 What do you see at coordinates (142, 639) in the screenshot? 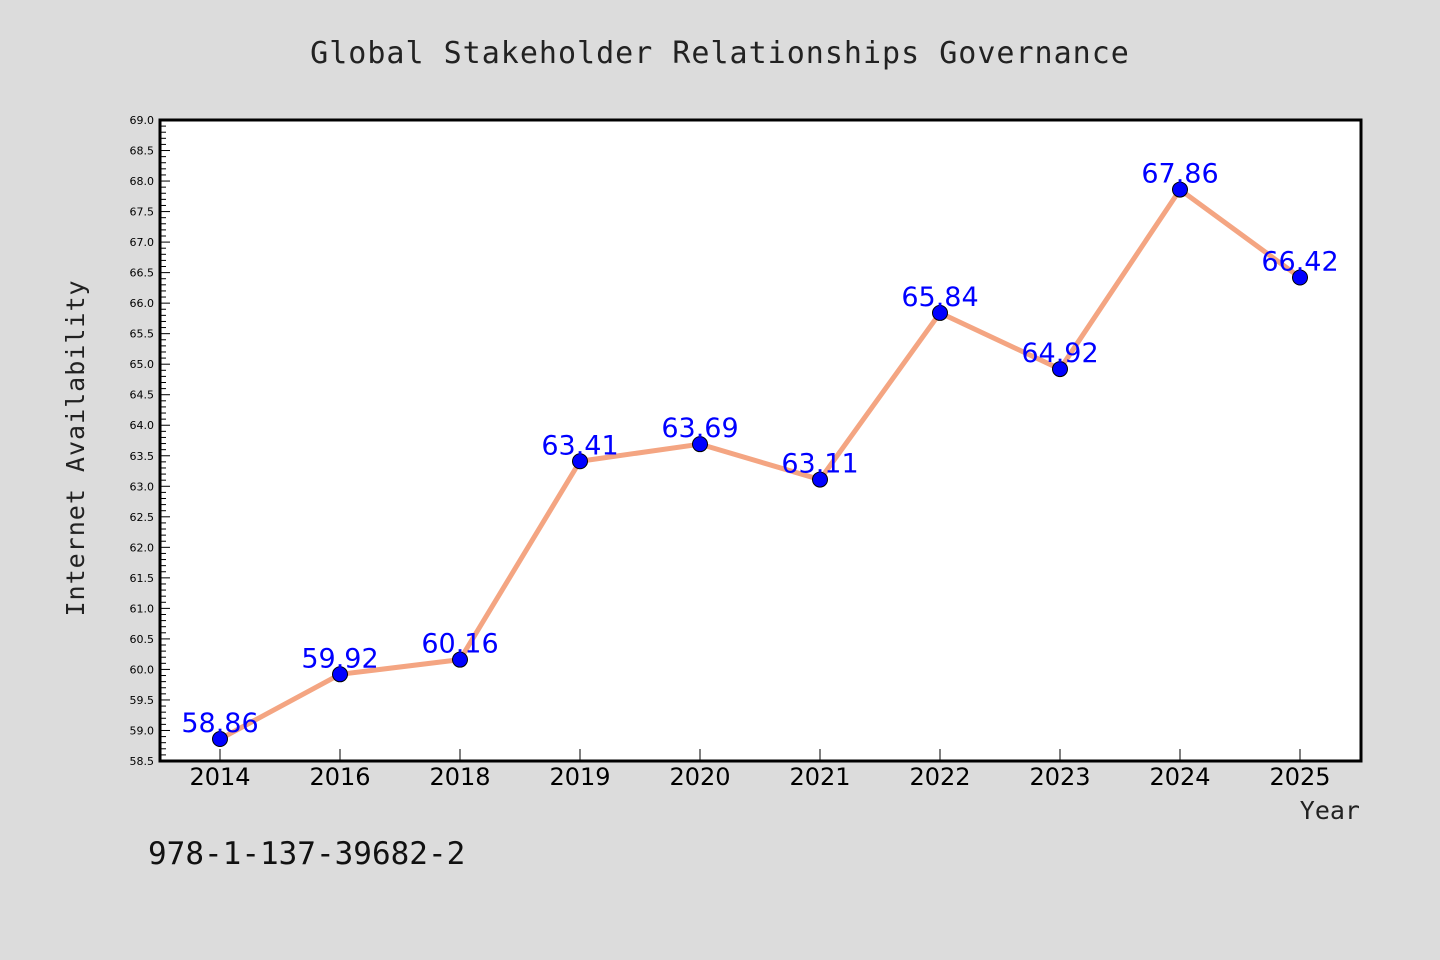
I see `y-tick-label: 60.5` at bounding box center [142, 639].